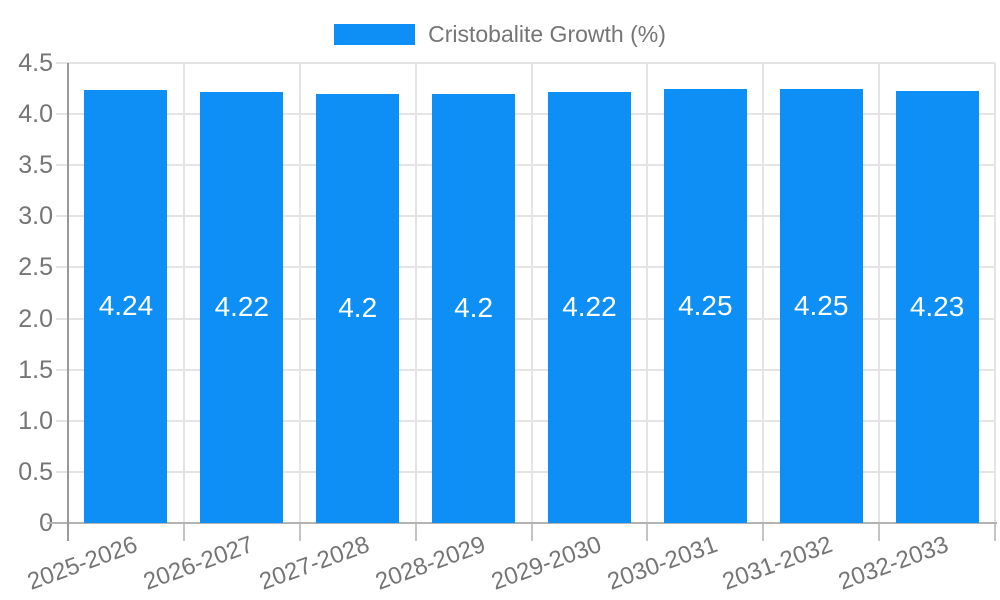  Describe the element at coordinates (430, 563) in the screenshot. I see `x-tick-label: 2028-2029` at that location.